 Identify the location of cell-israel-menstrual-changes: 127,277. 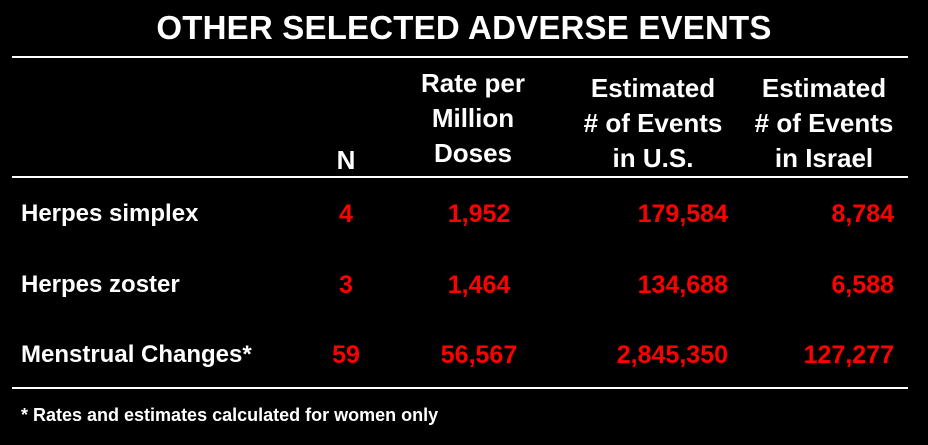
(848, 355).